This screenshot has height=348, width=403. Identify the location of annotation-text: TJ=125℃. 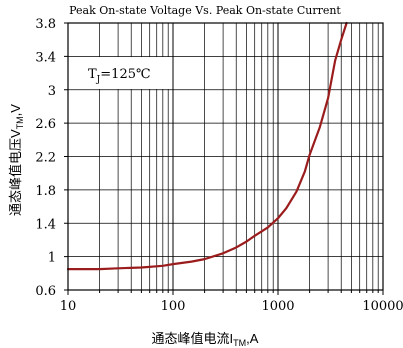
(119, 76).